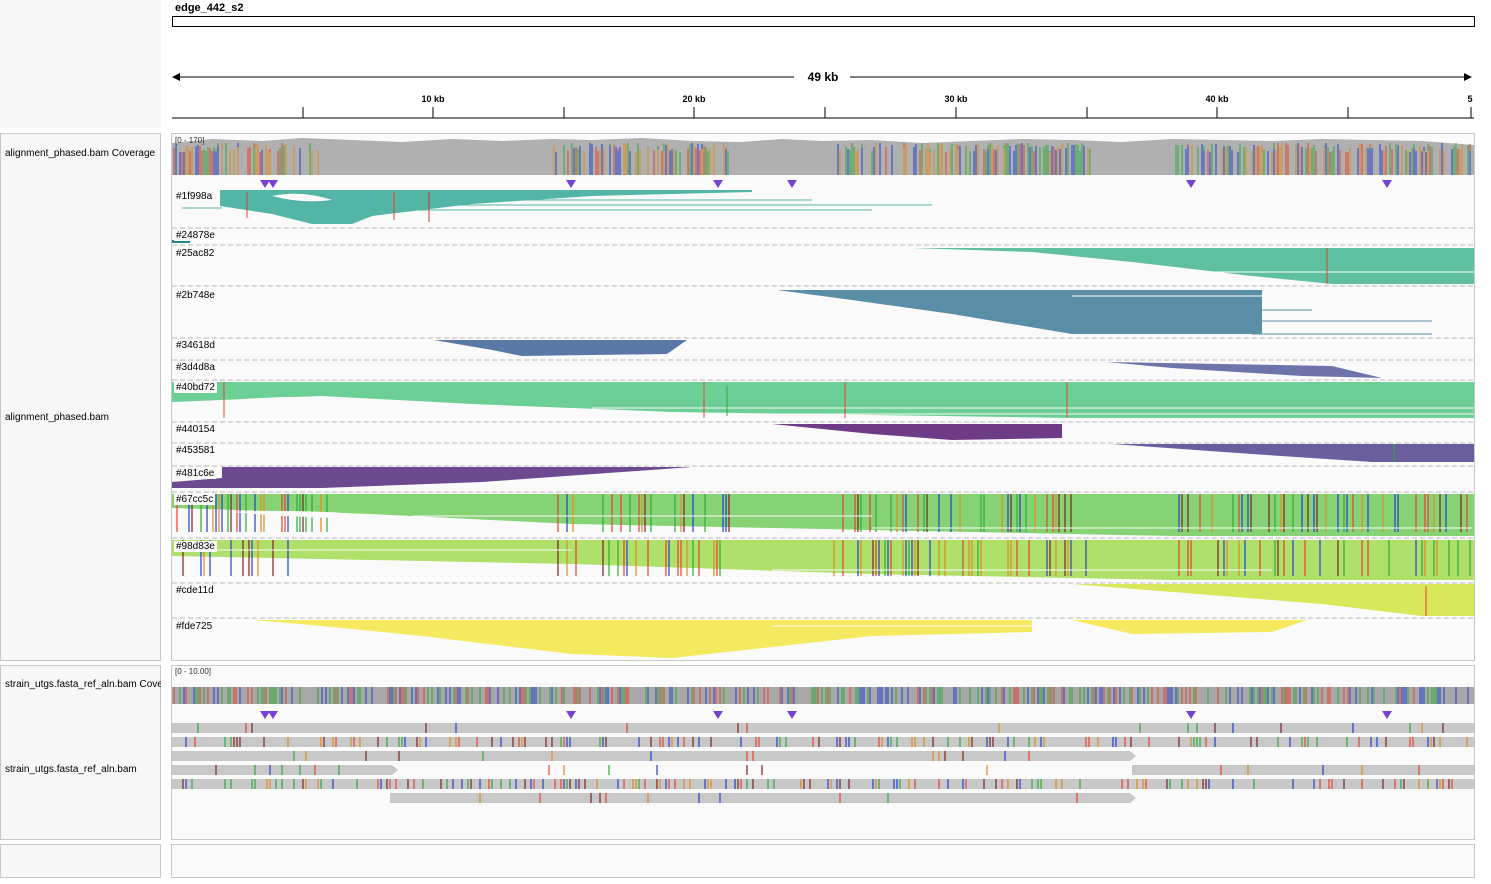 This screenshot has width=1491, height=884. I want to click on group-cde11d-reads, so click(1273, 600).